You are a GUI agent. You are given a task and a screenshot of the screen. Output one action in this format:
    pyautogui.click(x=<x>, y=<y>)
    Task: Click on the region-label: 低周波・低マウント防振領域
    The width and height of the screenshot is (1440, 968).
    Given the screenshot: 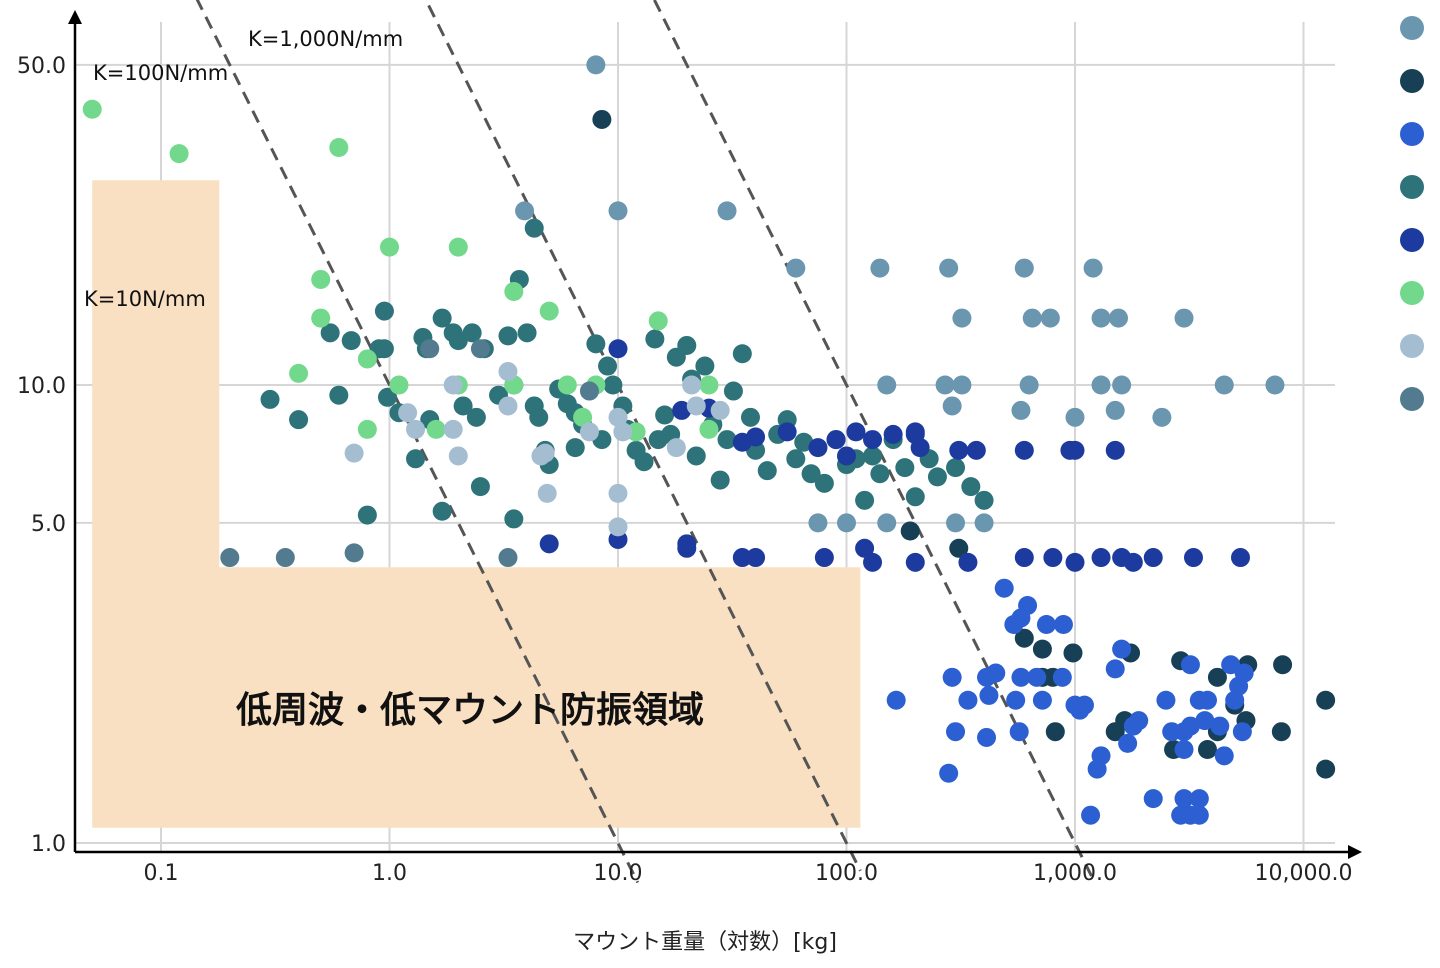 What is the action you would take?
    pyautogui.click(x=470, y=710)
    